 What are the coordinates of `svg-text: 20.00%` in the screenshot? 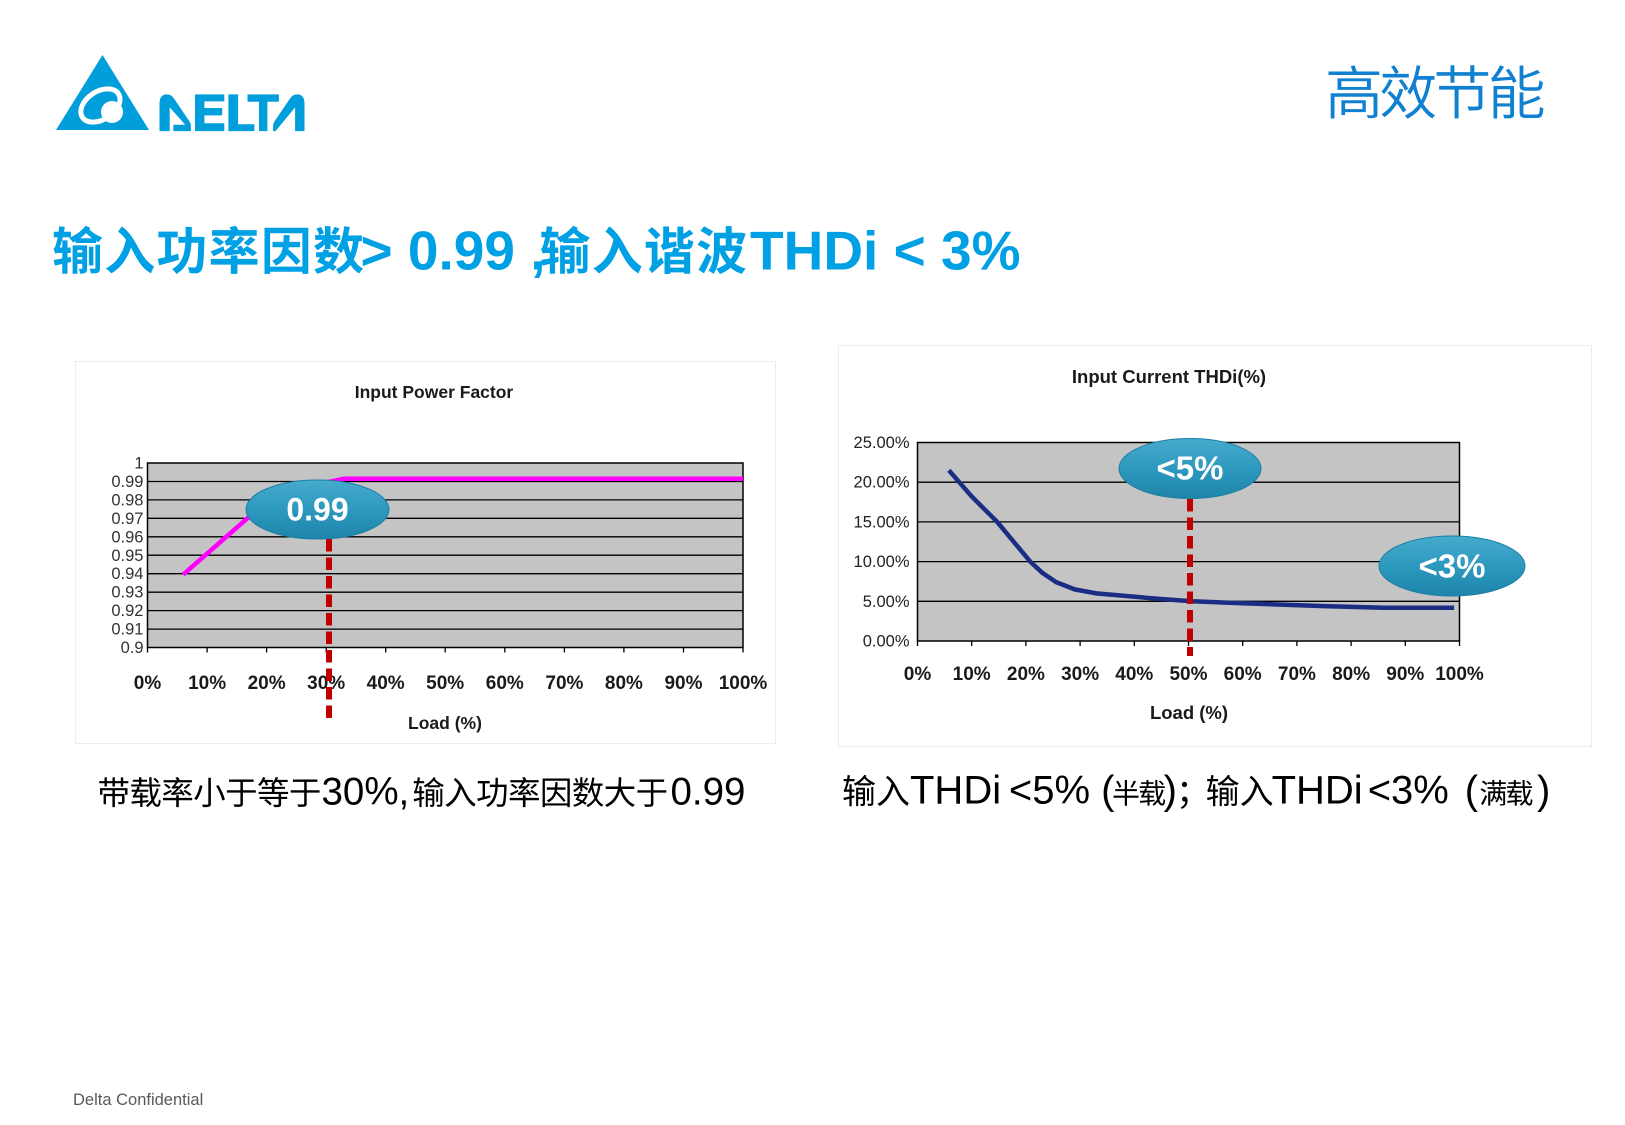 It's located at (882, 483).